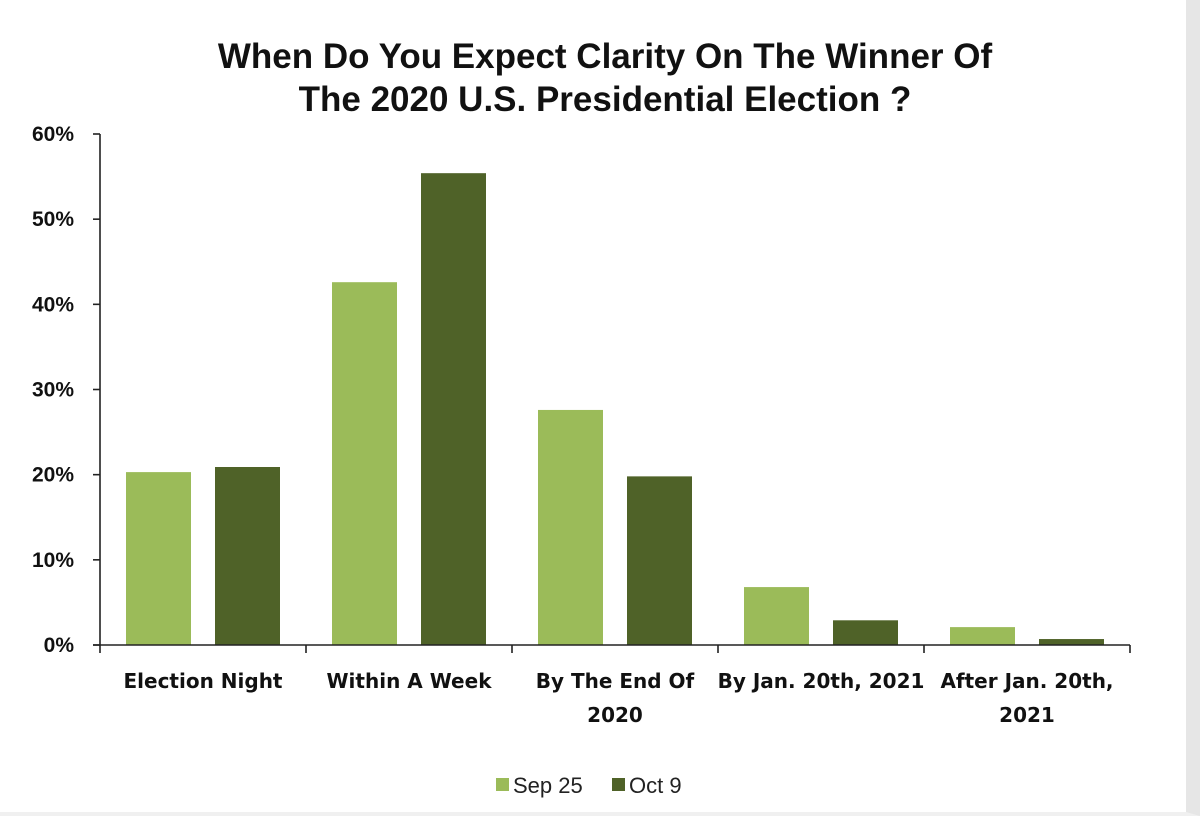 This screenshot has width=1200, height=816. What do you see at coordinates (615, 715) in the screenshot?
I see `x-category-label: 2020` at bounding box center [615, 715].